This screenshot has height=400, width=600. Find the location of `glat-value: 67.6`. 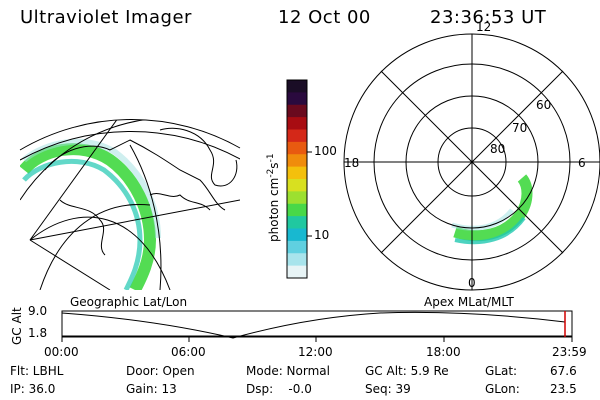

glat-value: 67.6 is located at coordinates (563, 371).